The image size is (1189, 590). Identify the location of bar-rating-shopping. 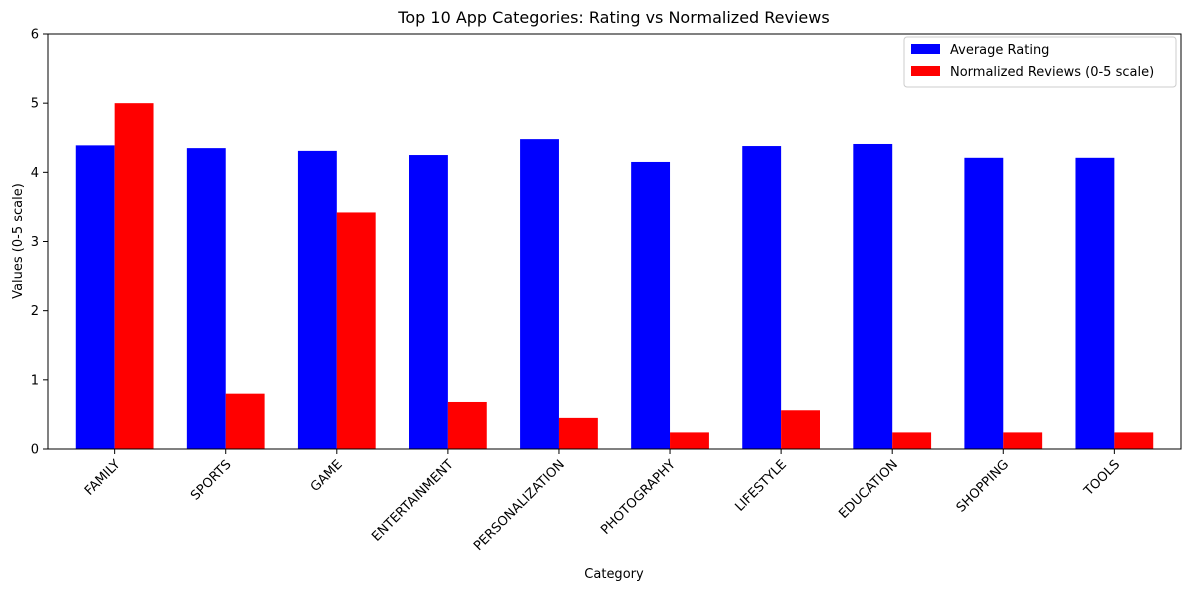
(984, 303).